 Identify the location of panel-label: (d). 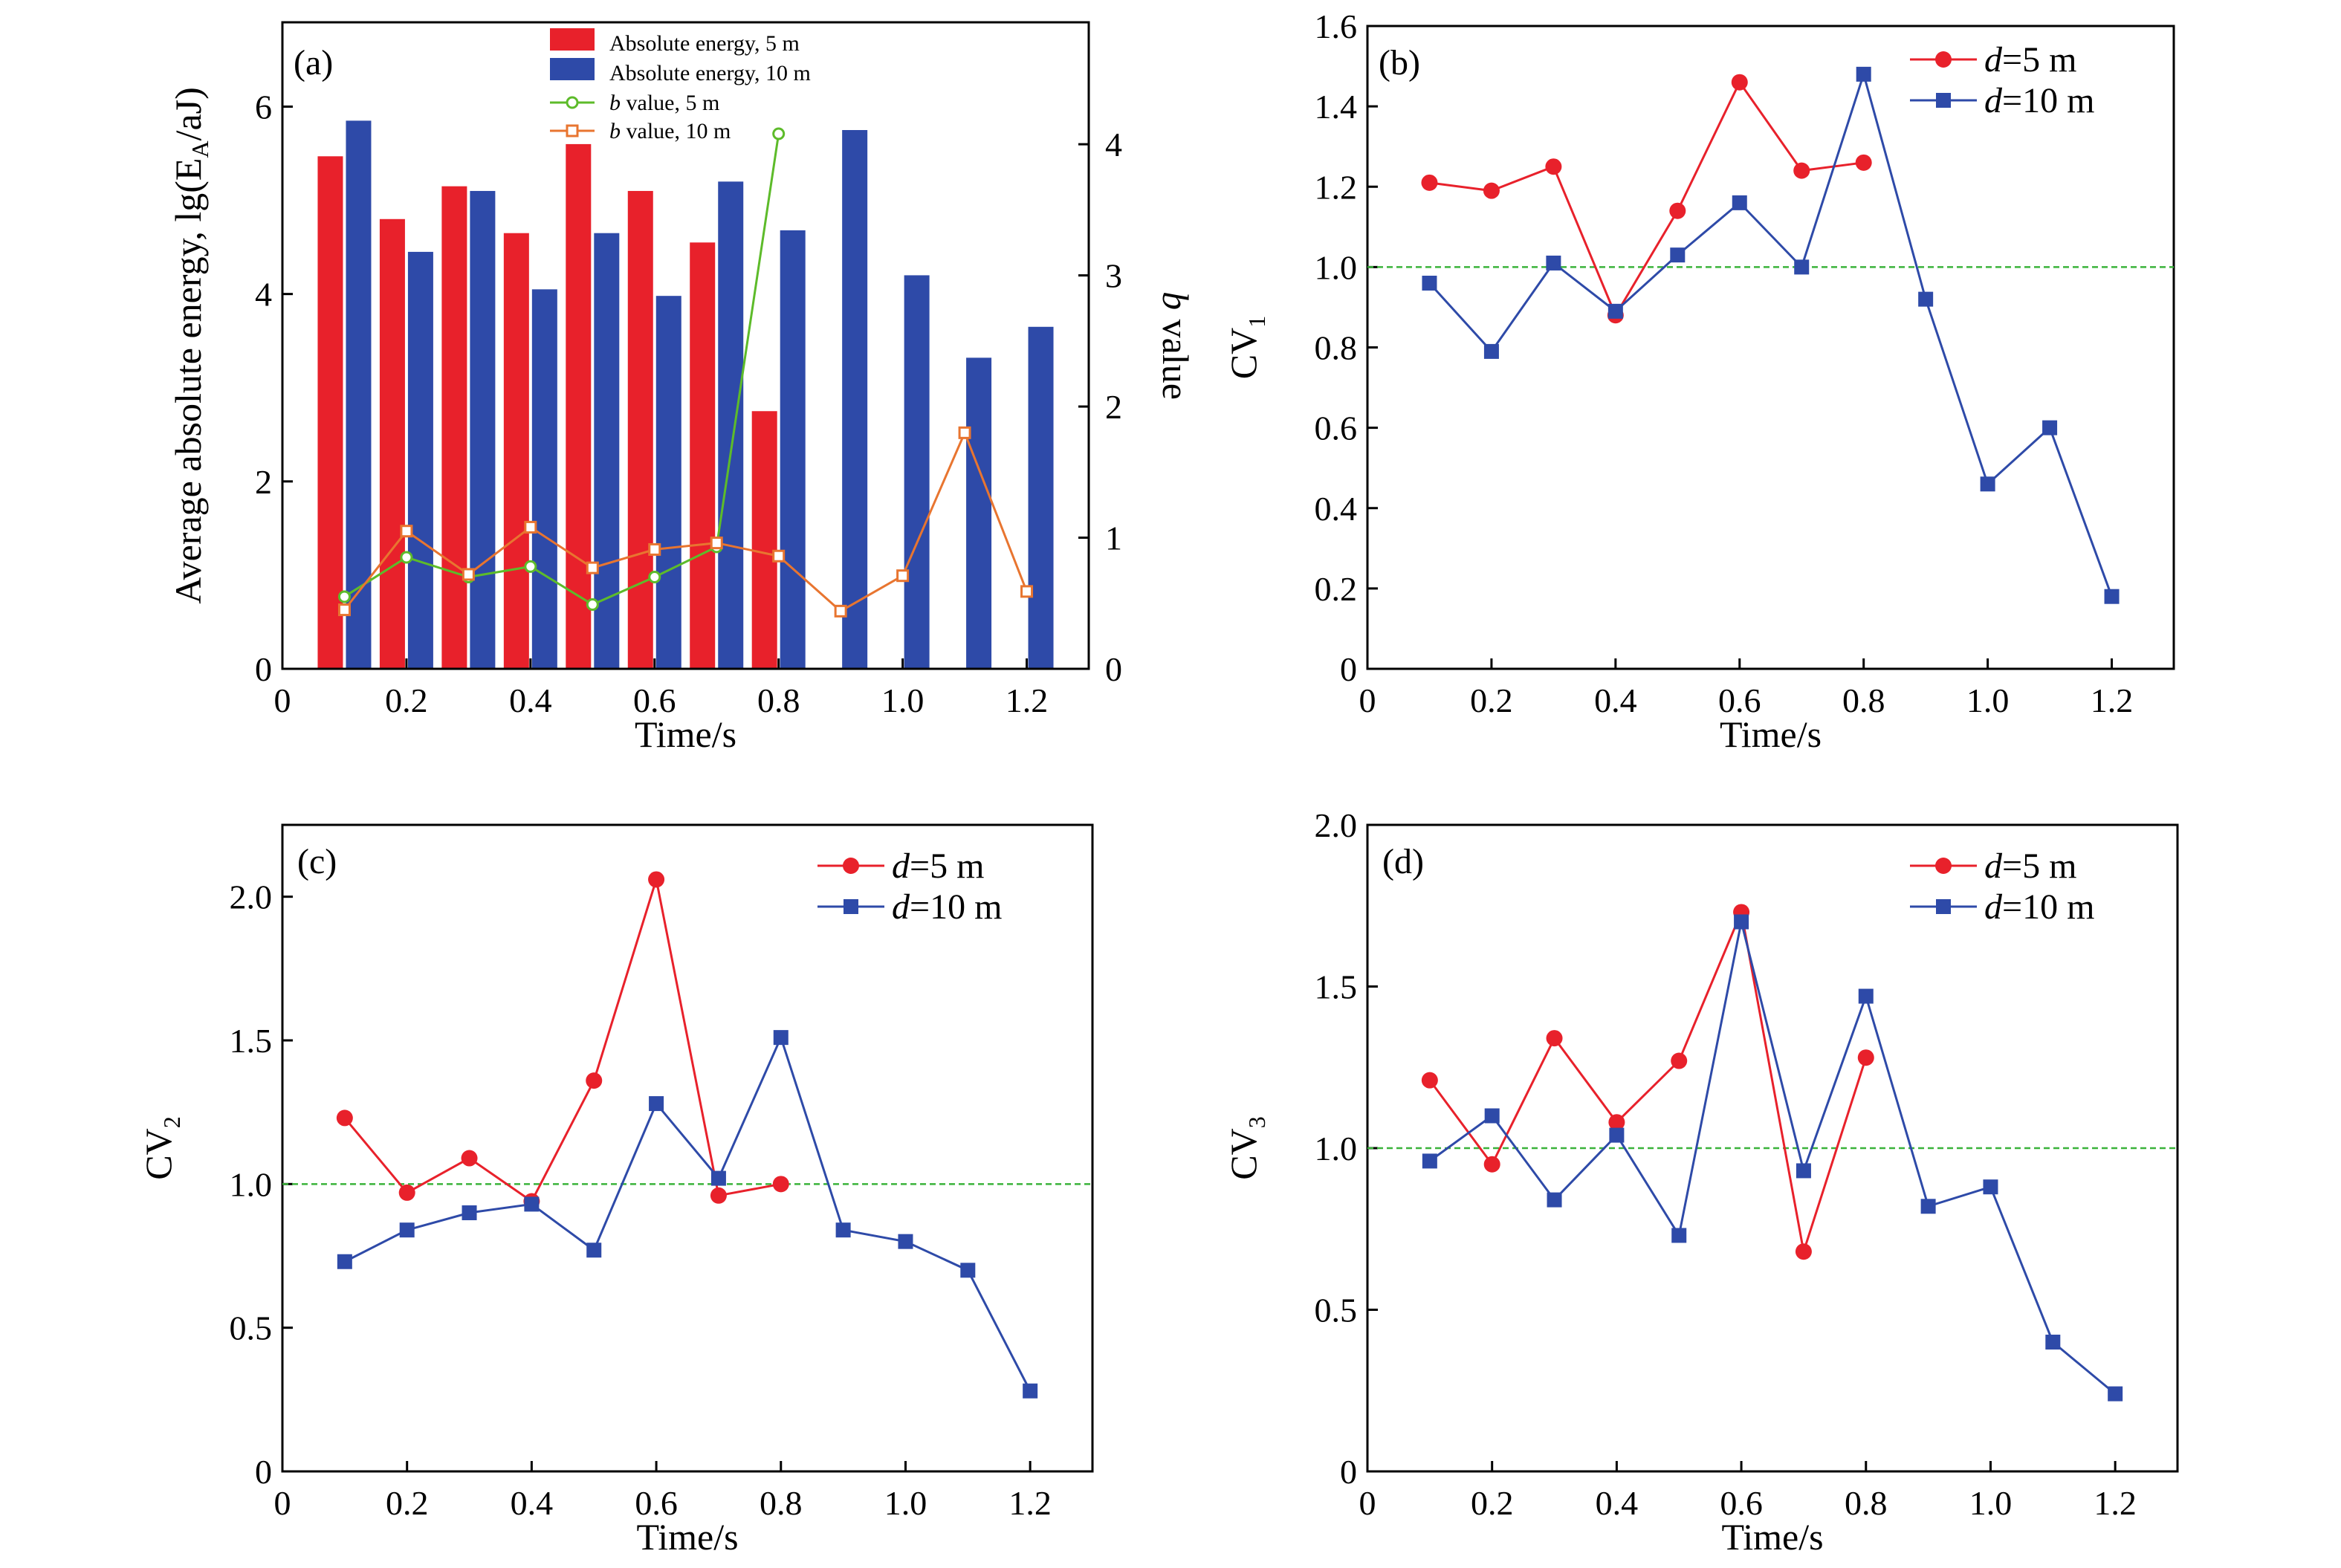
(1403, 862).